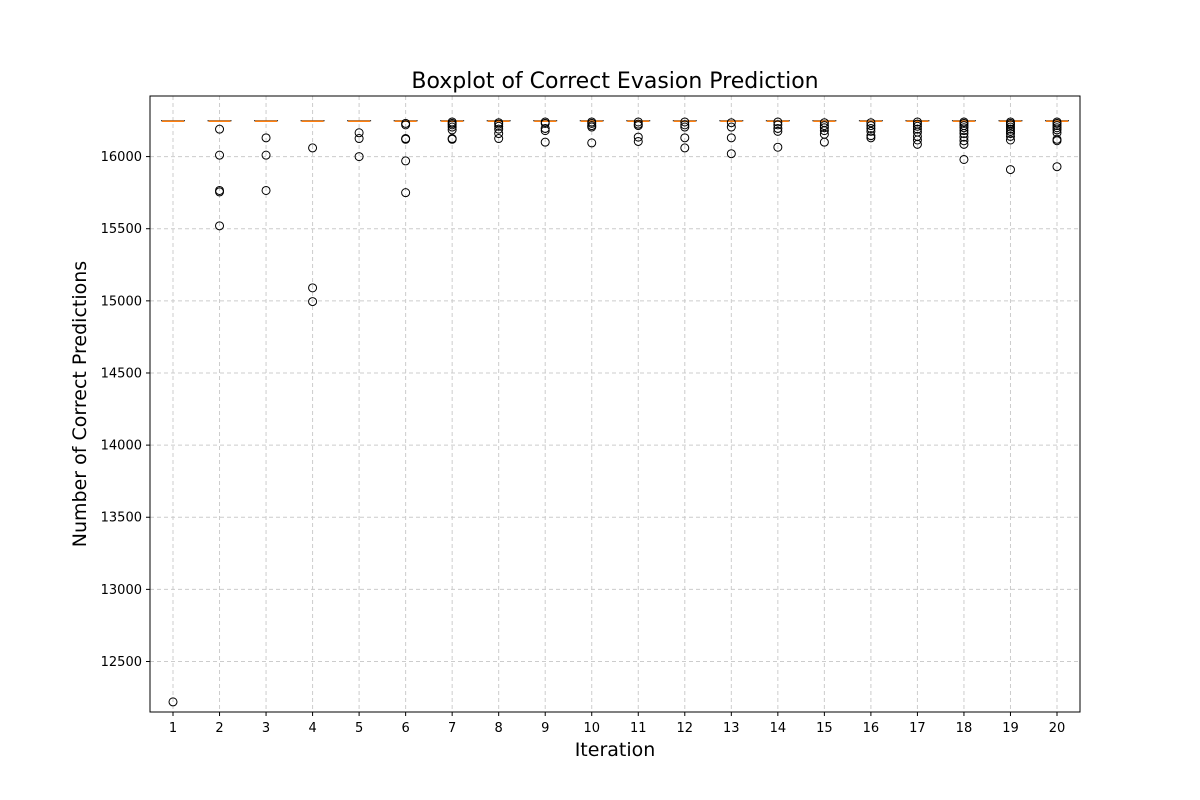  I want to click on x-axis-label: Iteration, so click(615, 750).